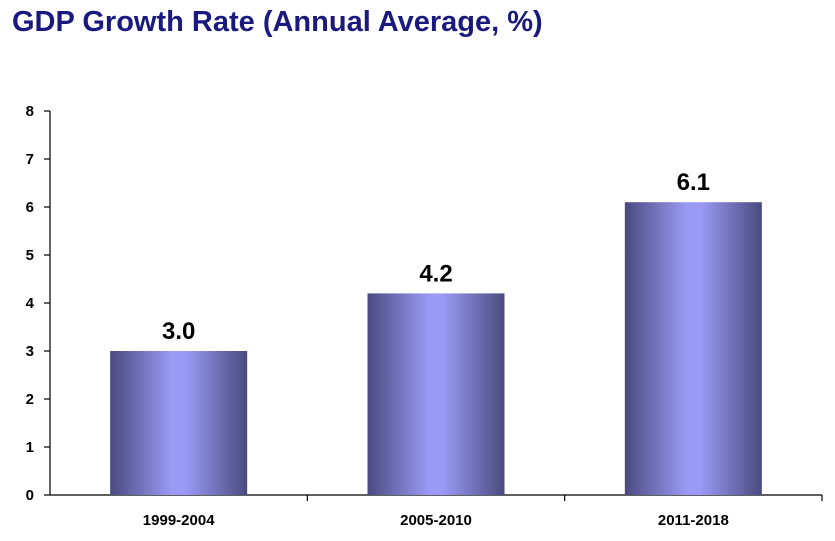 This screenshot has width=835, height=541. What do you see at coordinates (693, 348) in the screenshot?
I see `bar-2011-2018` at bounding box center [693, 348].